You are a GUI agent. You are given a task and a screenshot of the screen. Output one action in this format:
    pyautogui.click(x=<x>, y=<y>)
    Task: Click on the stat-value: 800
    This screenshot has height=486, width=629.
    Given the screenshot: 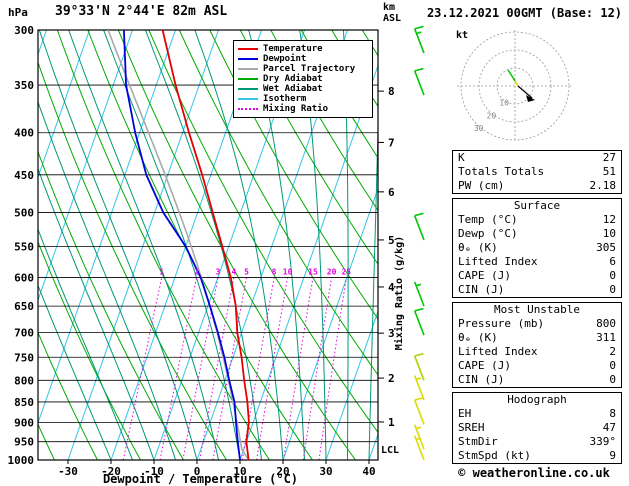 What is the action you would take?
    pyautogui.click(x=606, y=323)
    